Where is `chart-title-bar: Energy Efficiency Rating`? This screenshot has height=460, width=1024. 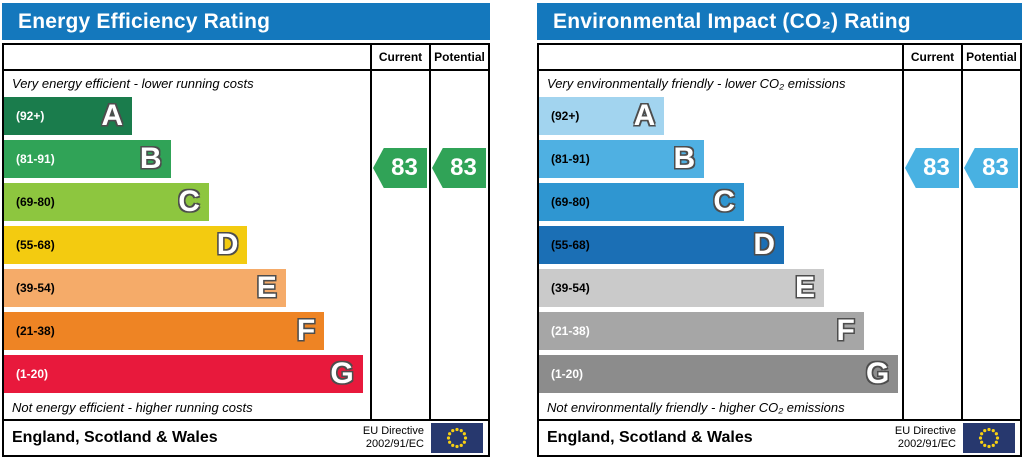 chart-title-bar: Energy Efficiency Rating is located at coordinates (246, 21).